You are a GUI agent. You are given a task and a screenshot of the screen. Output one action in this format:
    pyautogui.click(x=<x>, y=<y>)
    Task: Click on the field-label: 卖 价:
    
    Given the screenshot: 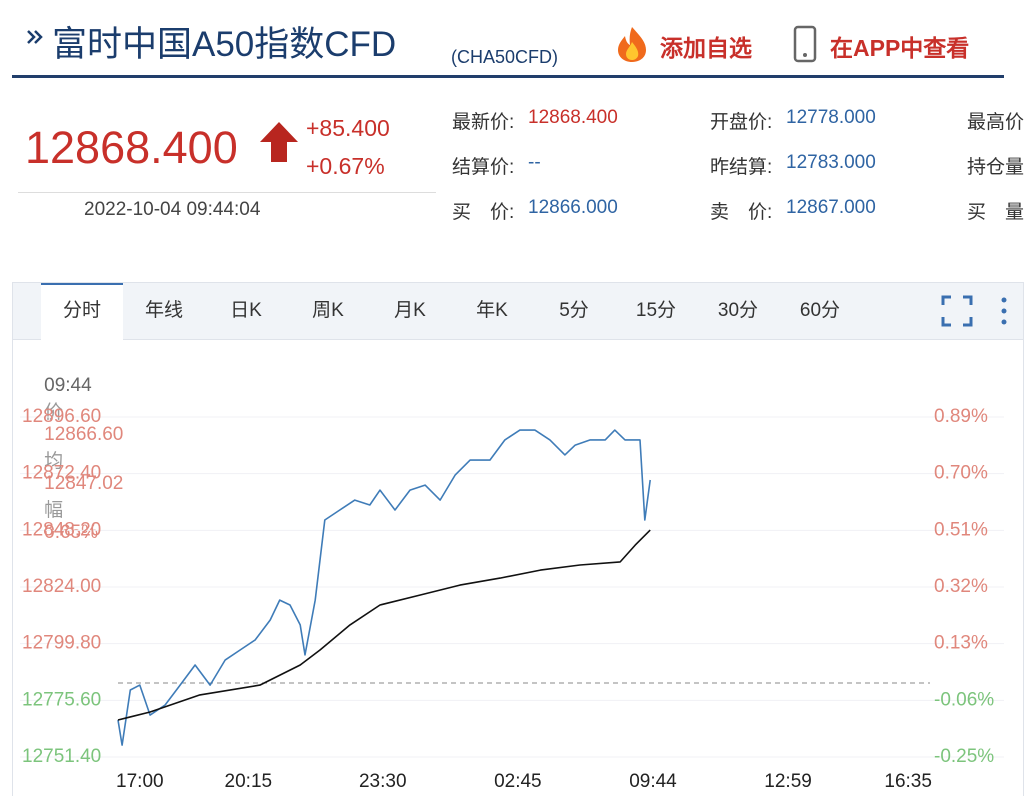 What is the action you would take?
    pyautogui.click(x=741, y=212)
    